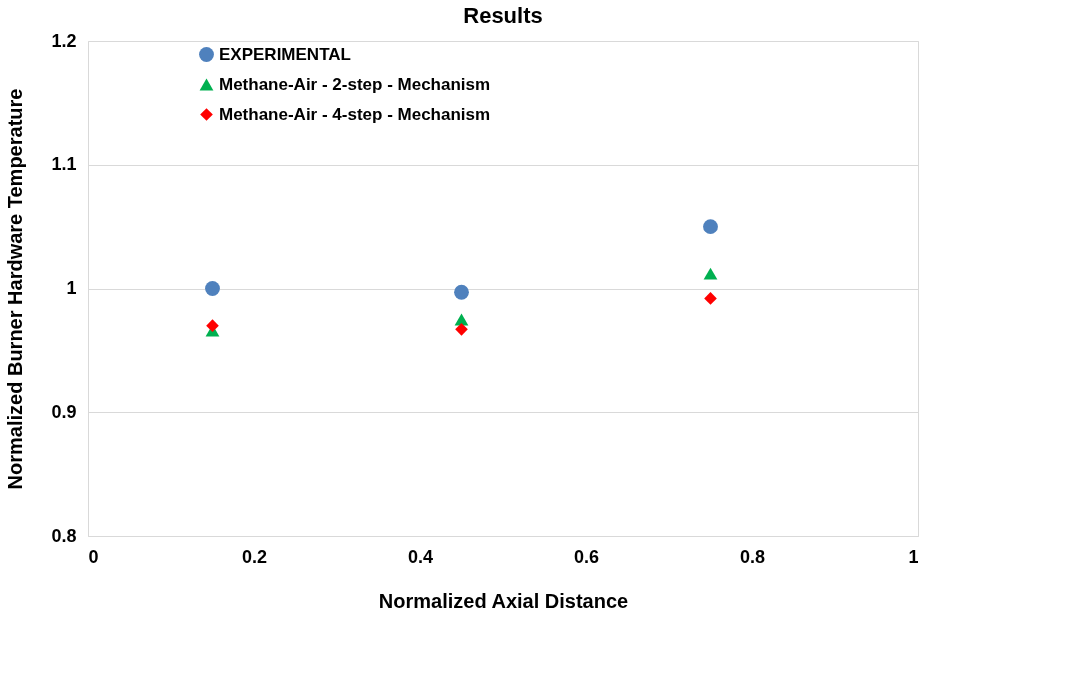  What do you see at coordinates (355, 114) in the screenshot?
I see `legend-label: Methane-Air - 4-step - Mechanism` at bounding box center [355, 114].